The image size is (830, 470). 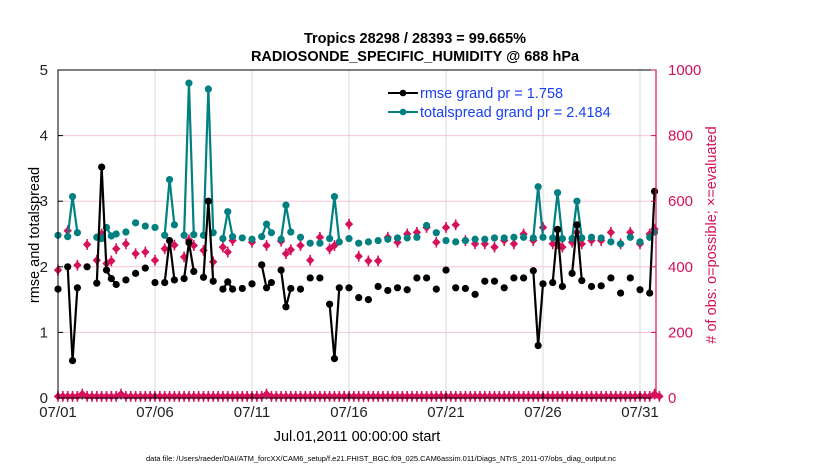 I want to click on y2-tick-label: 1000, so click(x=684, y=70).